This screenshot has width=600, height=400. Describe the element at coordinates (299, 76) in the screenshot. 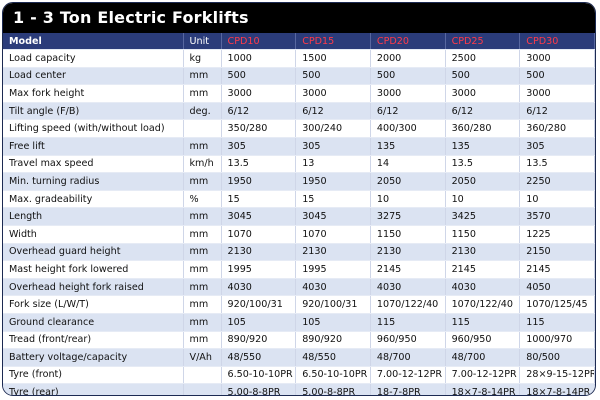

I see `table-row: Load center mm 500 500 500 500 500` at that location.